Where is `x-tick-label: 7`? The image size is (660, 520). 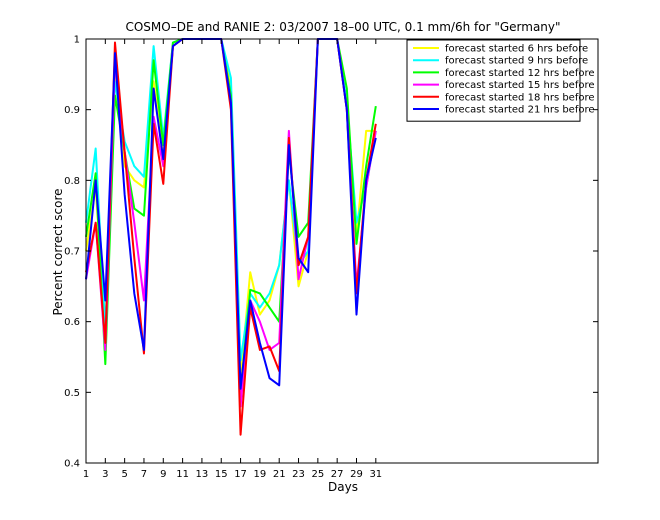 x-tick-label: 7 is located at coordinates (144, 474).